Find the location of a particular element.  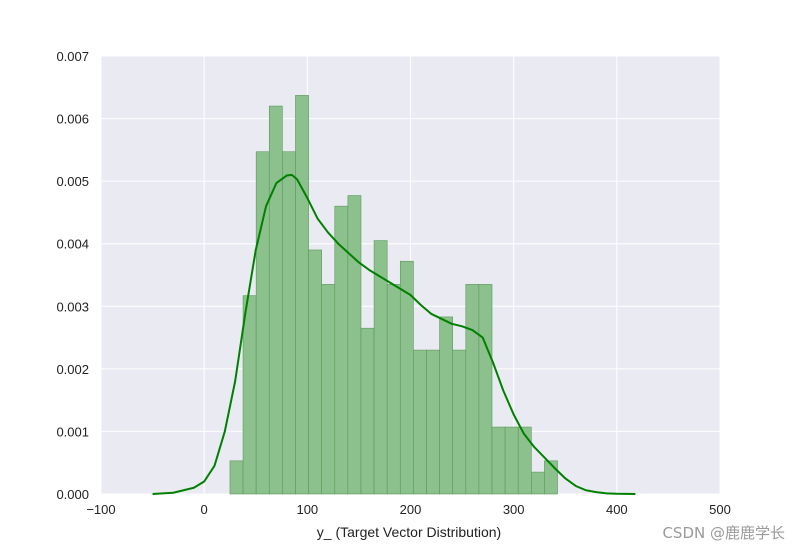

y-axis-ticks: 0.000 0.001 0.002 0.003 0.004 0.005 0.006 0.007 is located at coordinates (72, 275).